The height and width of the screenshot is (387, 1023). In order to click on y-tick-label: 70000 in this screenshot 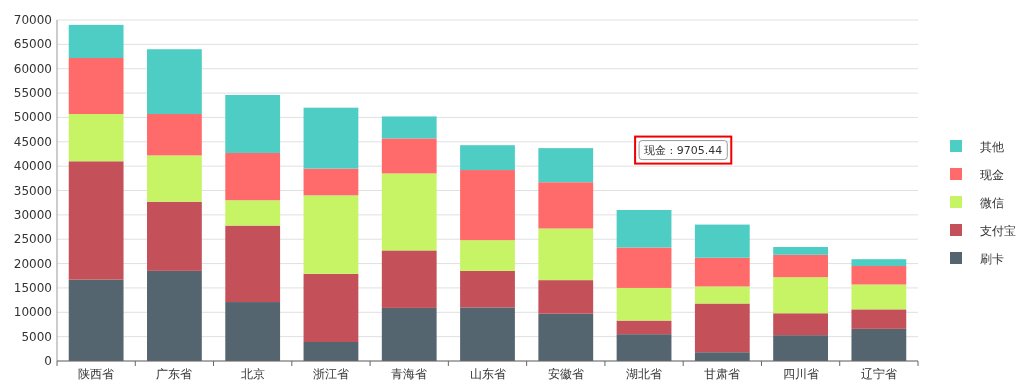, I will do `click(32, 20)`.